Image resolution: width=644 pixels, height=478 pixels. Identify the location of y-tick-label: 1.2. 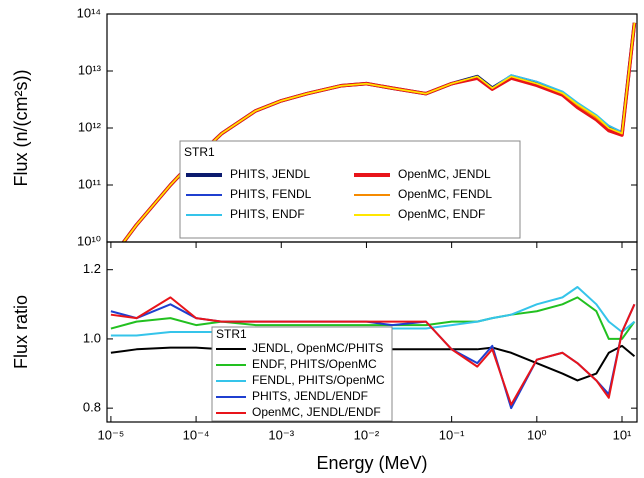
(92, 268).